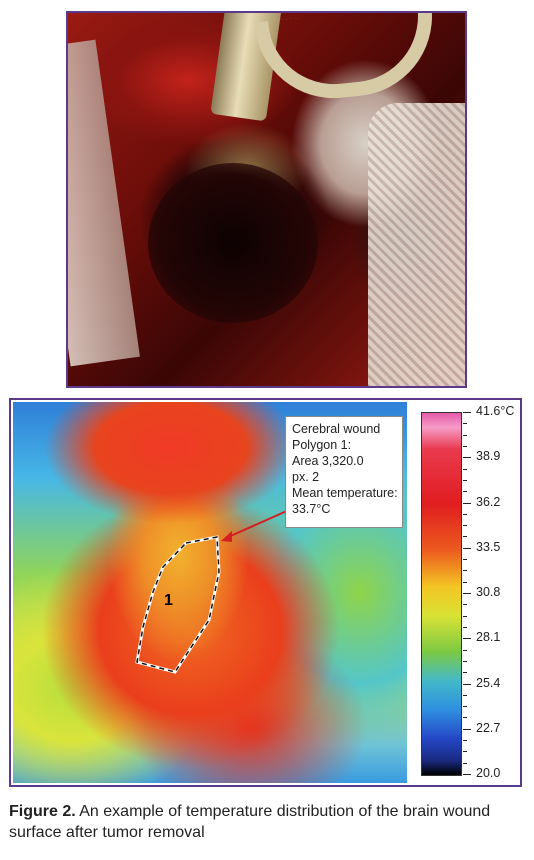  I want to click on scale-label: 36.2, so click(488, 501).